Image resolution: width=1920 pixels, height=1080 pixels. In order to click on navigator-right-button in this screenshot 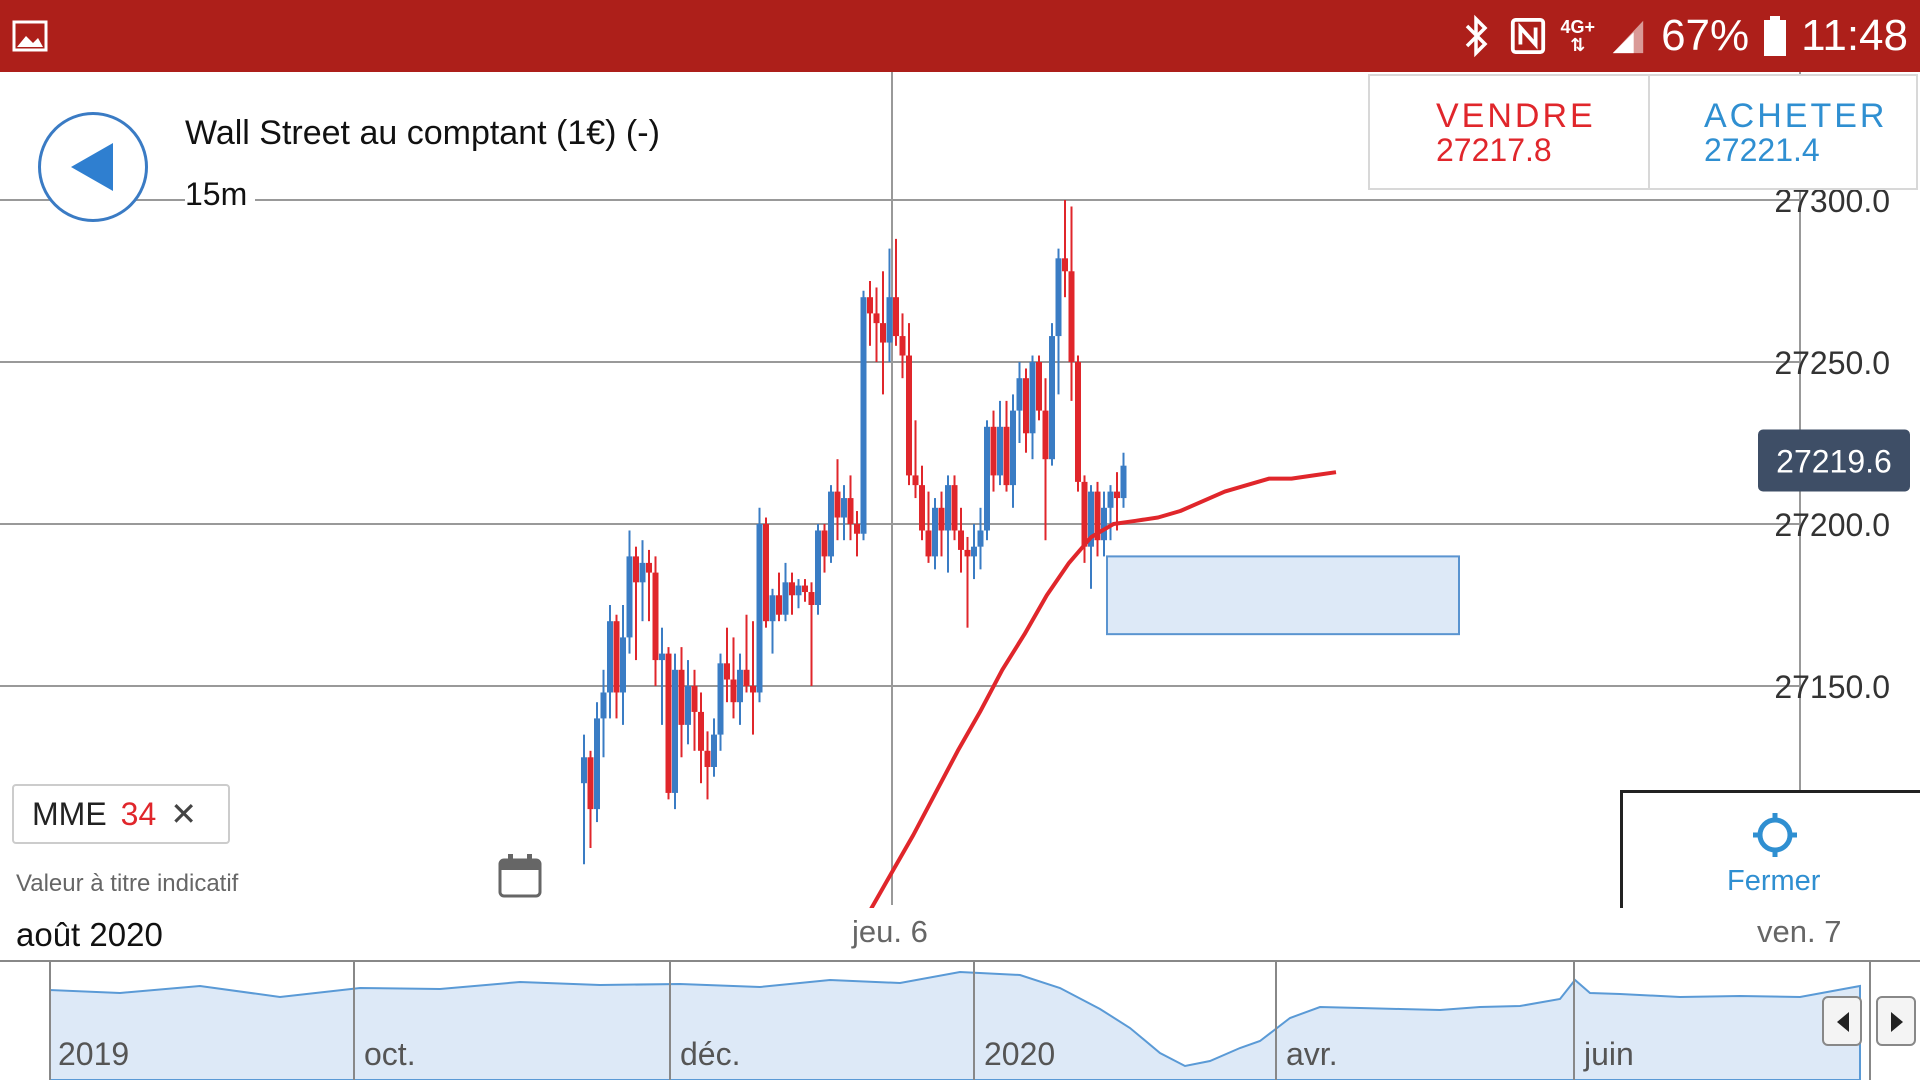, I will do `click(1896, 1021)`.